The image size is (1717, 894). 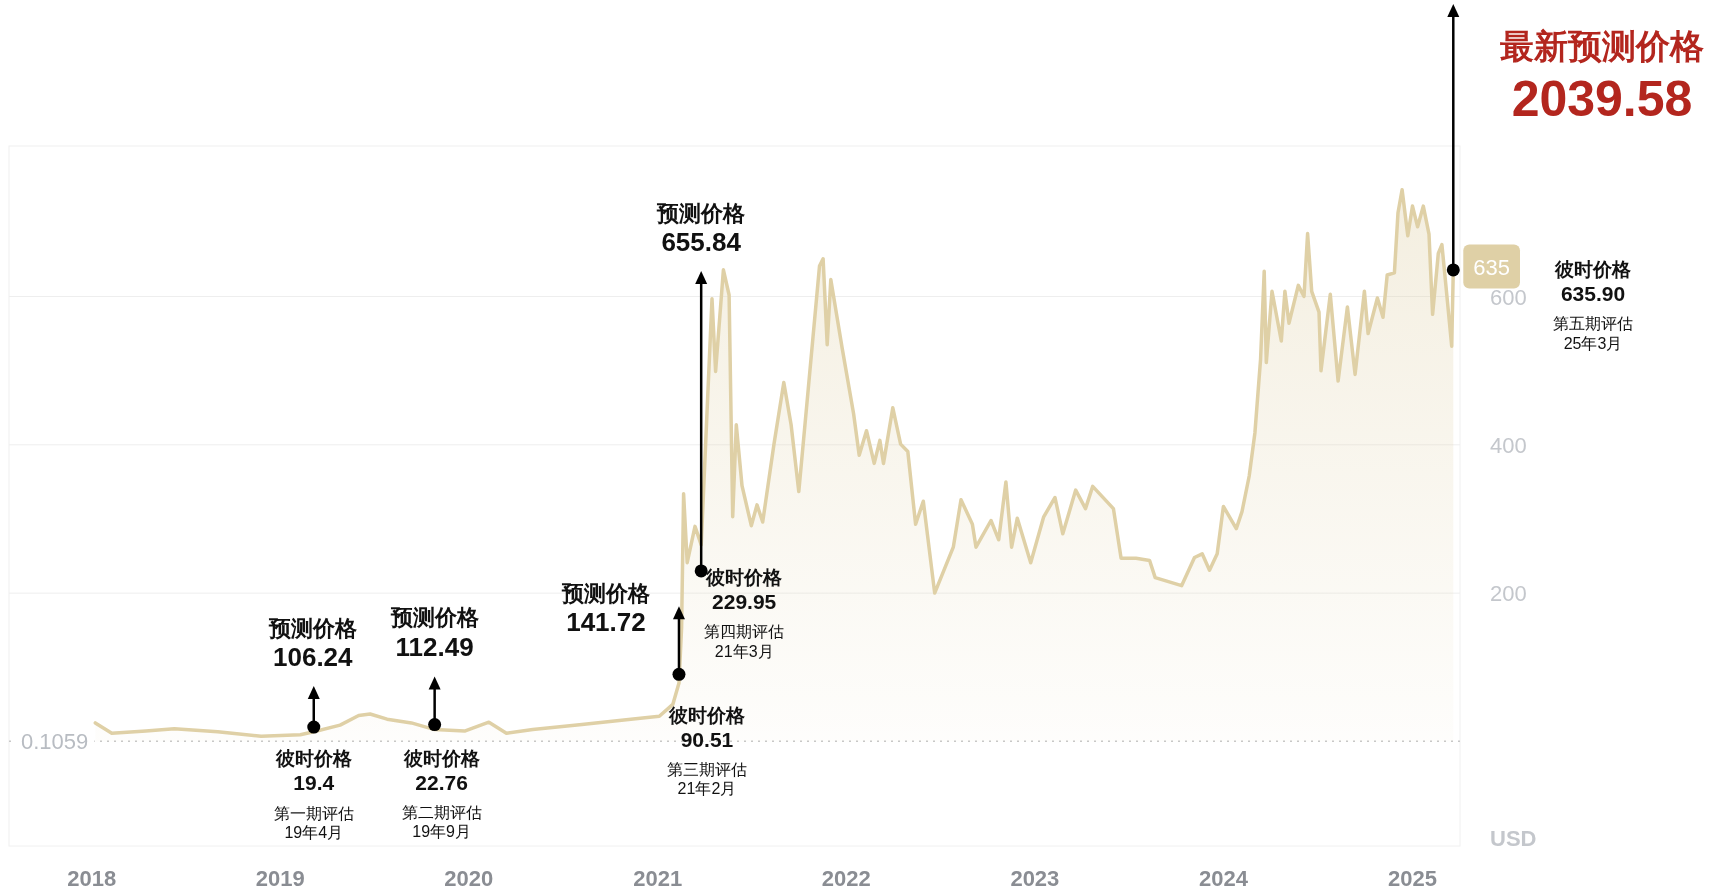 I want to click on annotation: 彼时价格 229.95 第四期评估 21年3月, so click(x=744, y=613).